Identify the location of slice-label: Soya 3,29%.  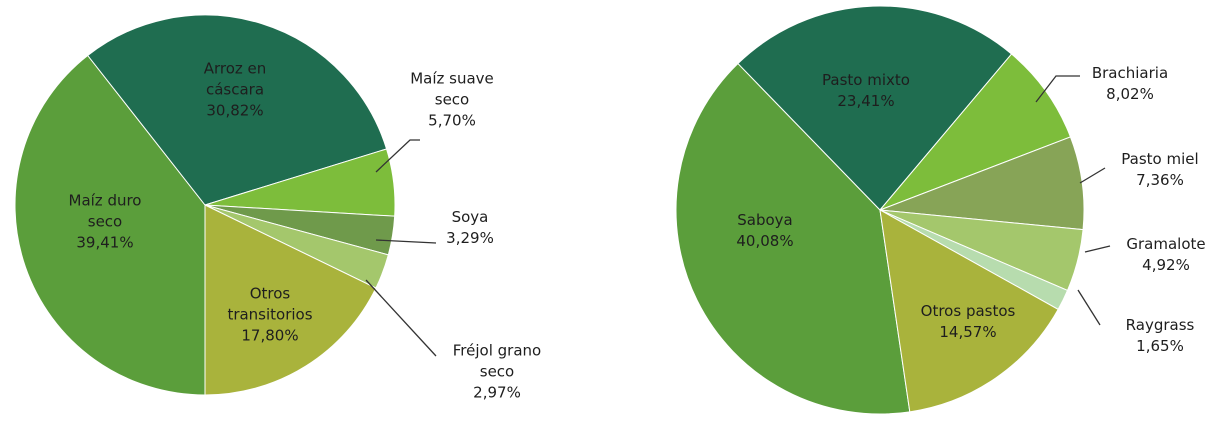
(470, 228).